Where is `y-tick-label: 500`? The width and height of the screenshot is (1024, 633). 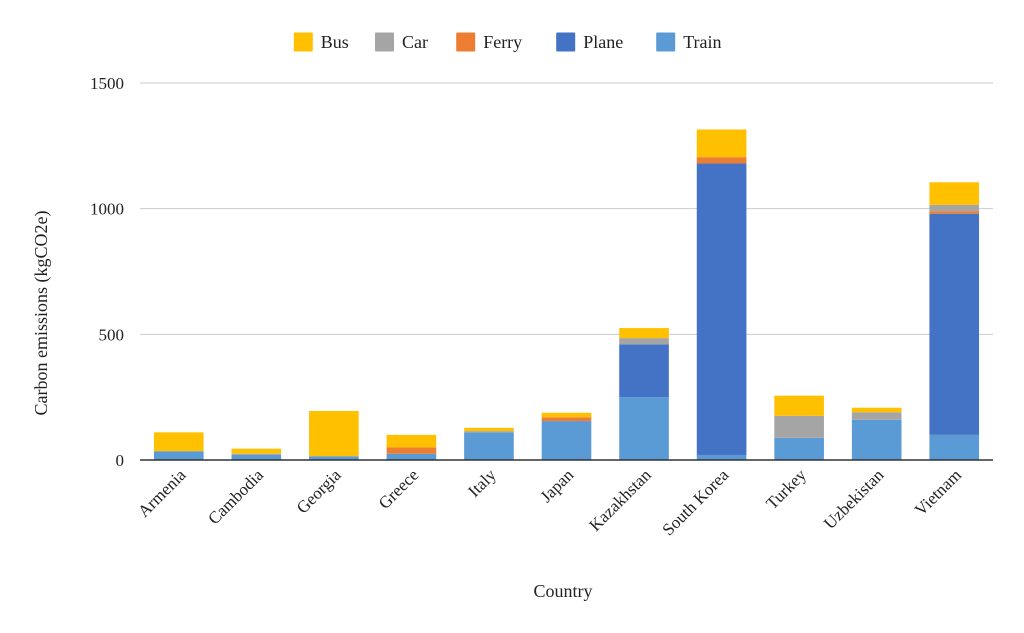 y-tick-label: 500 is located at coordinates (112, 334).